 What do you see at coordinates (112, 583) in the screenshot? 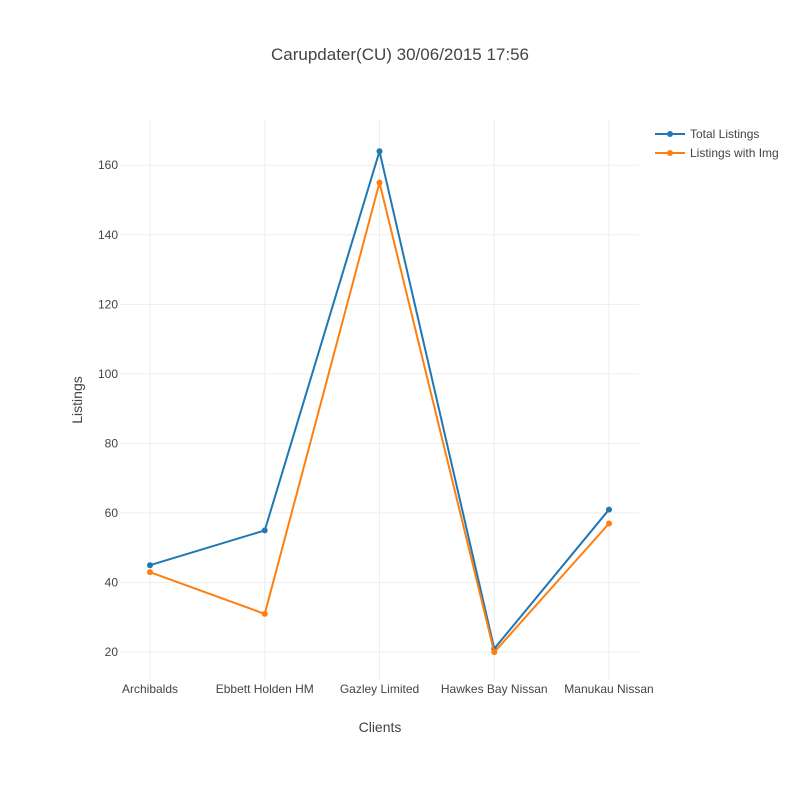
I see `y-tick-label: 40` at bounding box center [112, 583].